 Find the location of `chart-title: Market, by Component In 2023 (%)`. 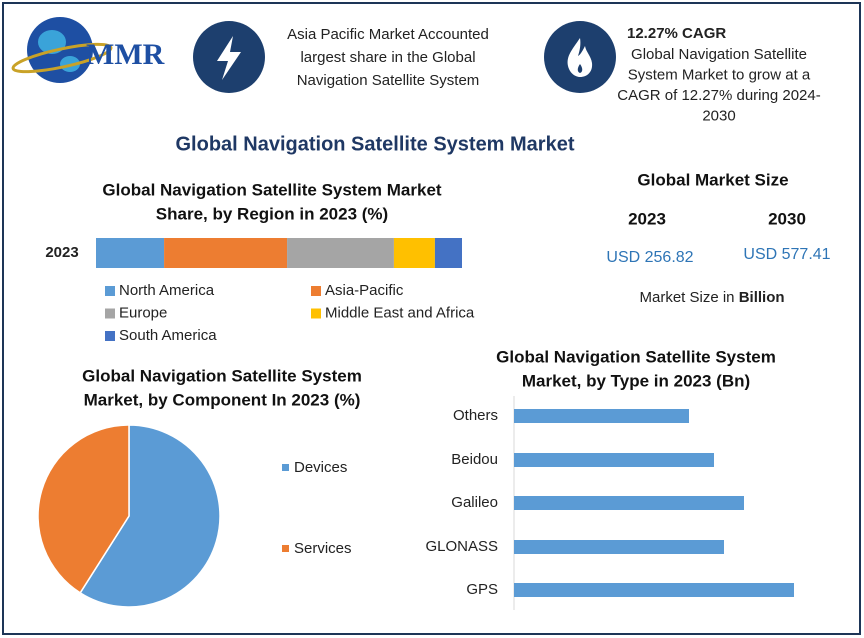

chart-title: Market, by Component In 2023 (%) is located at coordinates (222, 399).